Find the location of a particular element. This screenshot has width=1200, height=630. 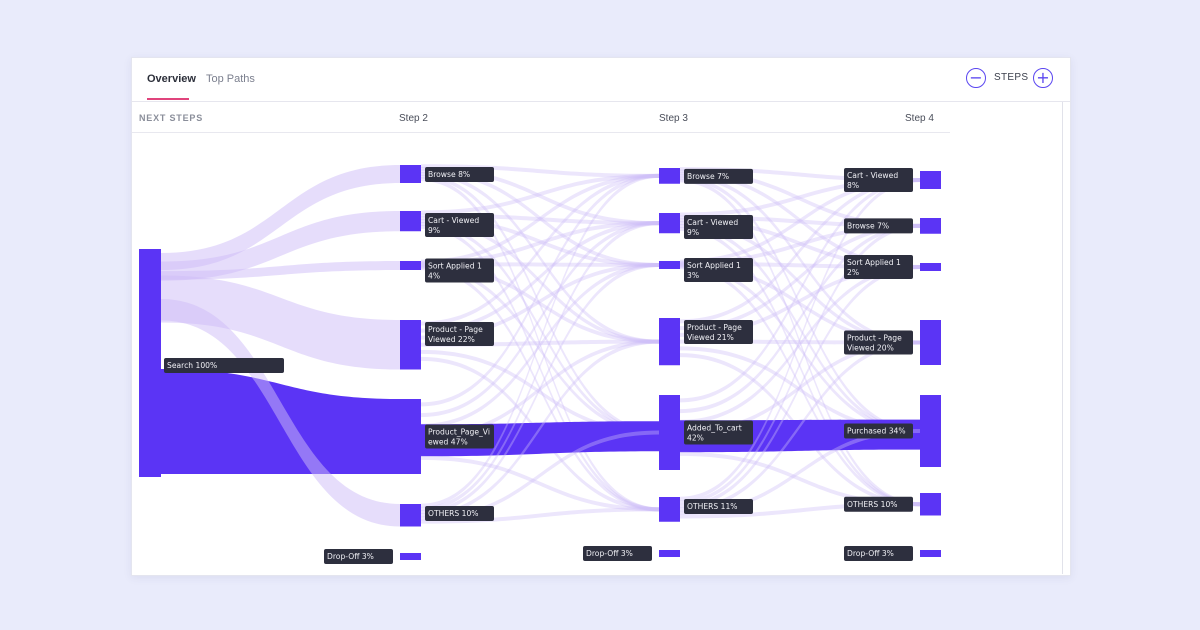

sankey-node-step4-others is located at coordinates (930, 504).